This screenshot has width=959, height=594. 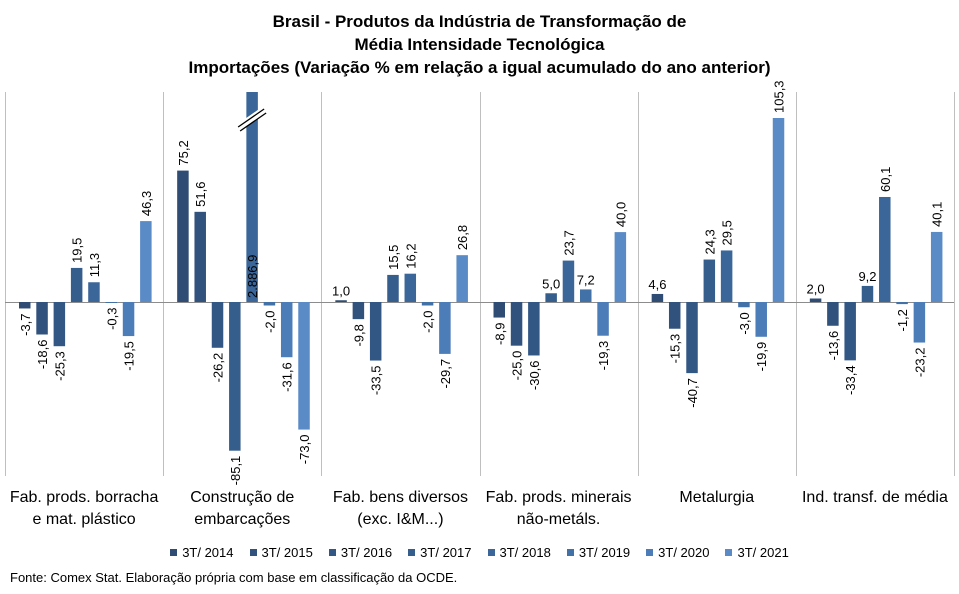 I want to click on legend-label: 3T/ 2020, so click(x=684, y=552).